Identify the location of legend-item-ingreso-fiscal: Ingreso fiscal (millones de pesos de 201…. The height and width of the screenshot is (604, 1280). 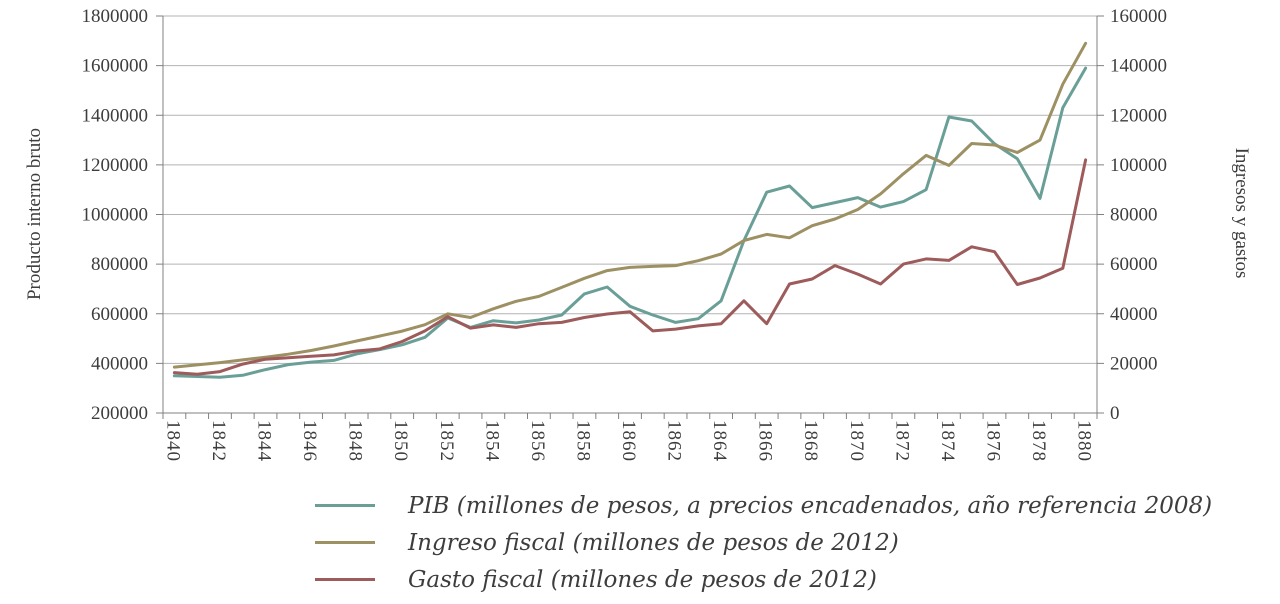
(763, 542).